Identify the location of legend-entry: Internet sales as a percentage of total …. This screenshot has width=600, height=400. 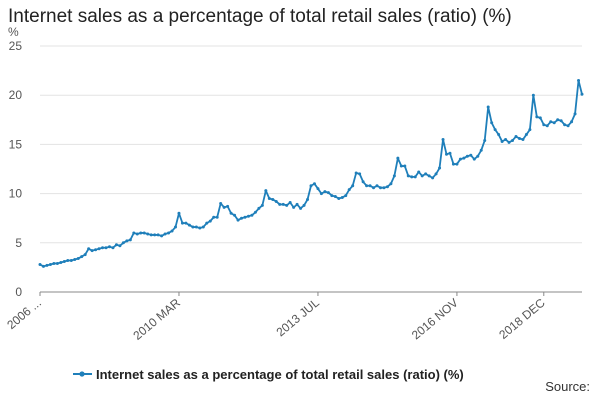
(280, 374).